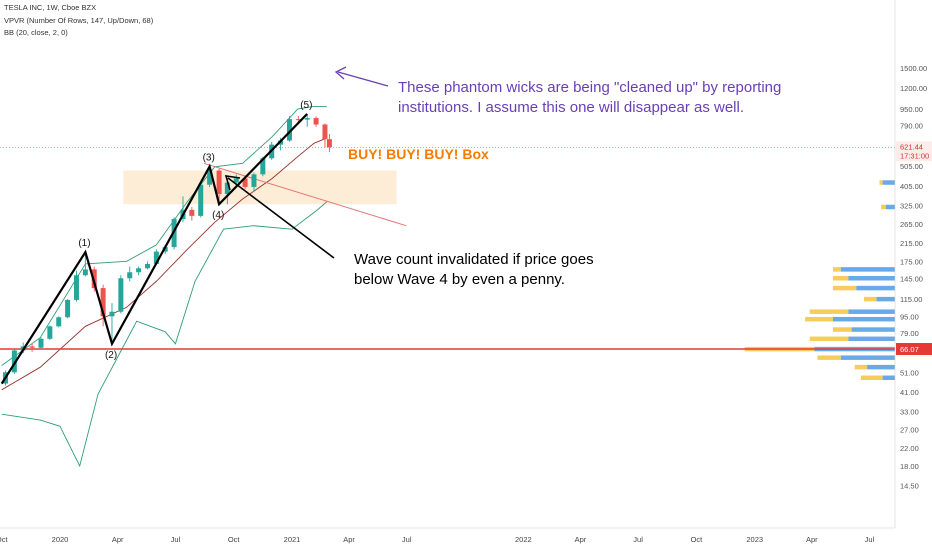  I want to click on phantom-wicks-arrowhead, so click(340, 73).